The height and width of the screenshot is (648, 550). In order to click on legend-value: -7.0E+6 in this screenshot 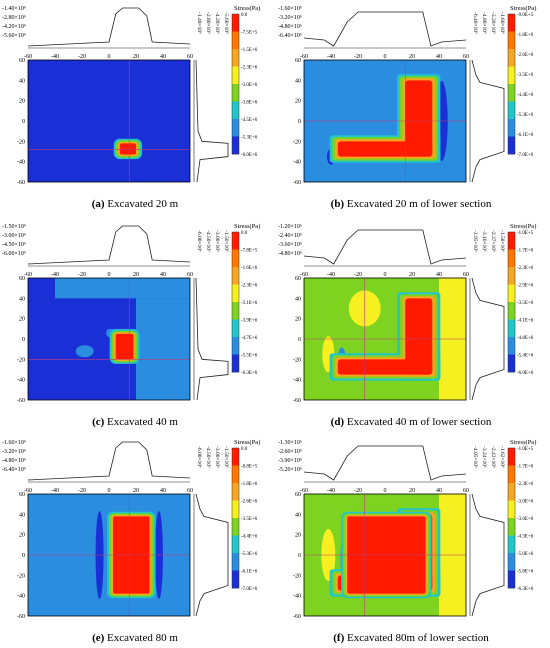, I will do `click(525, 155)`.